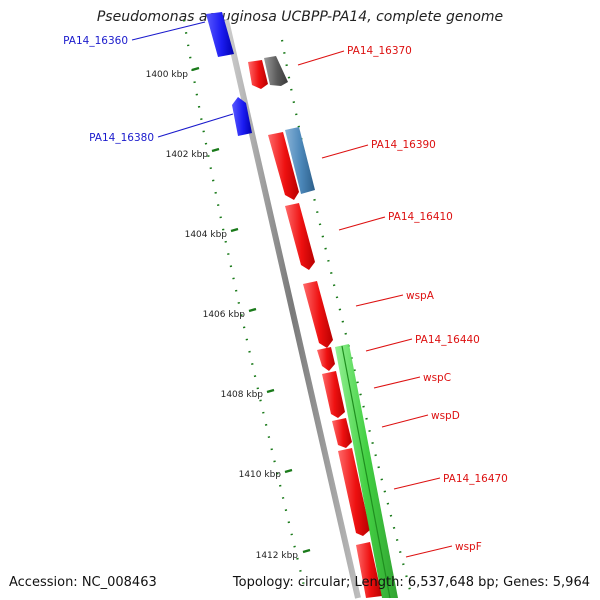 This screenshot has height=600, width=600. What do you see at coordinates (420, 296) in the screenshot?
I see `gene-label-wspa: wspA` at bounding box center [420, 296].